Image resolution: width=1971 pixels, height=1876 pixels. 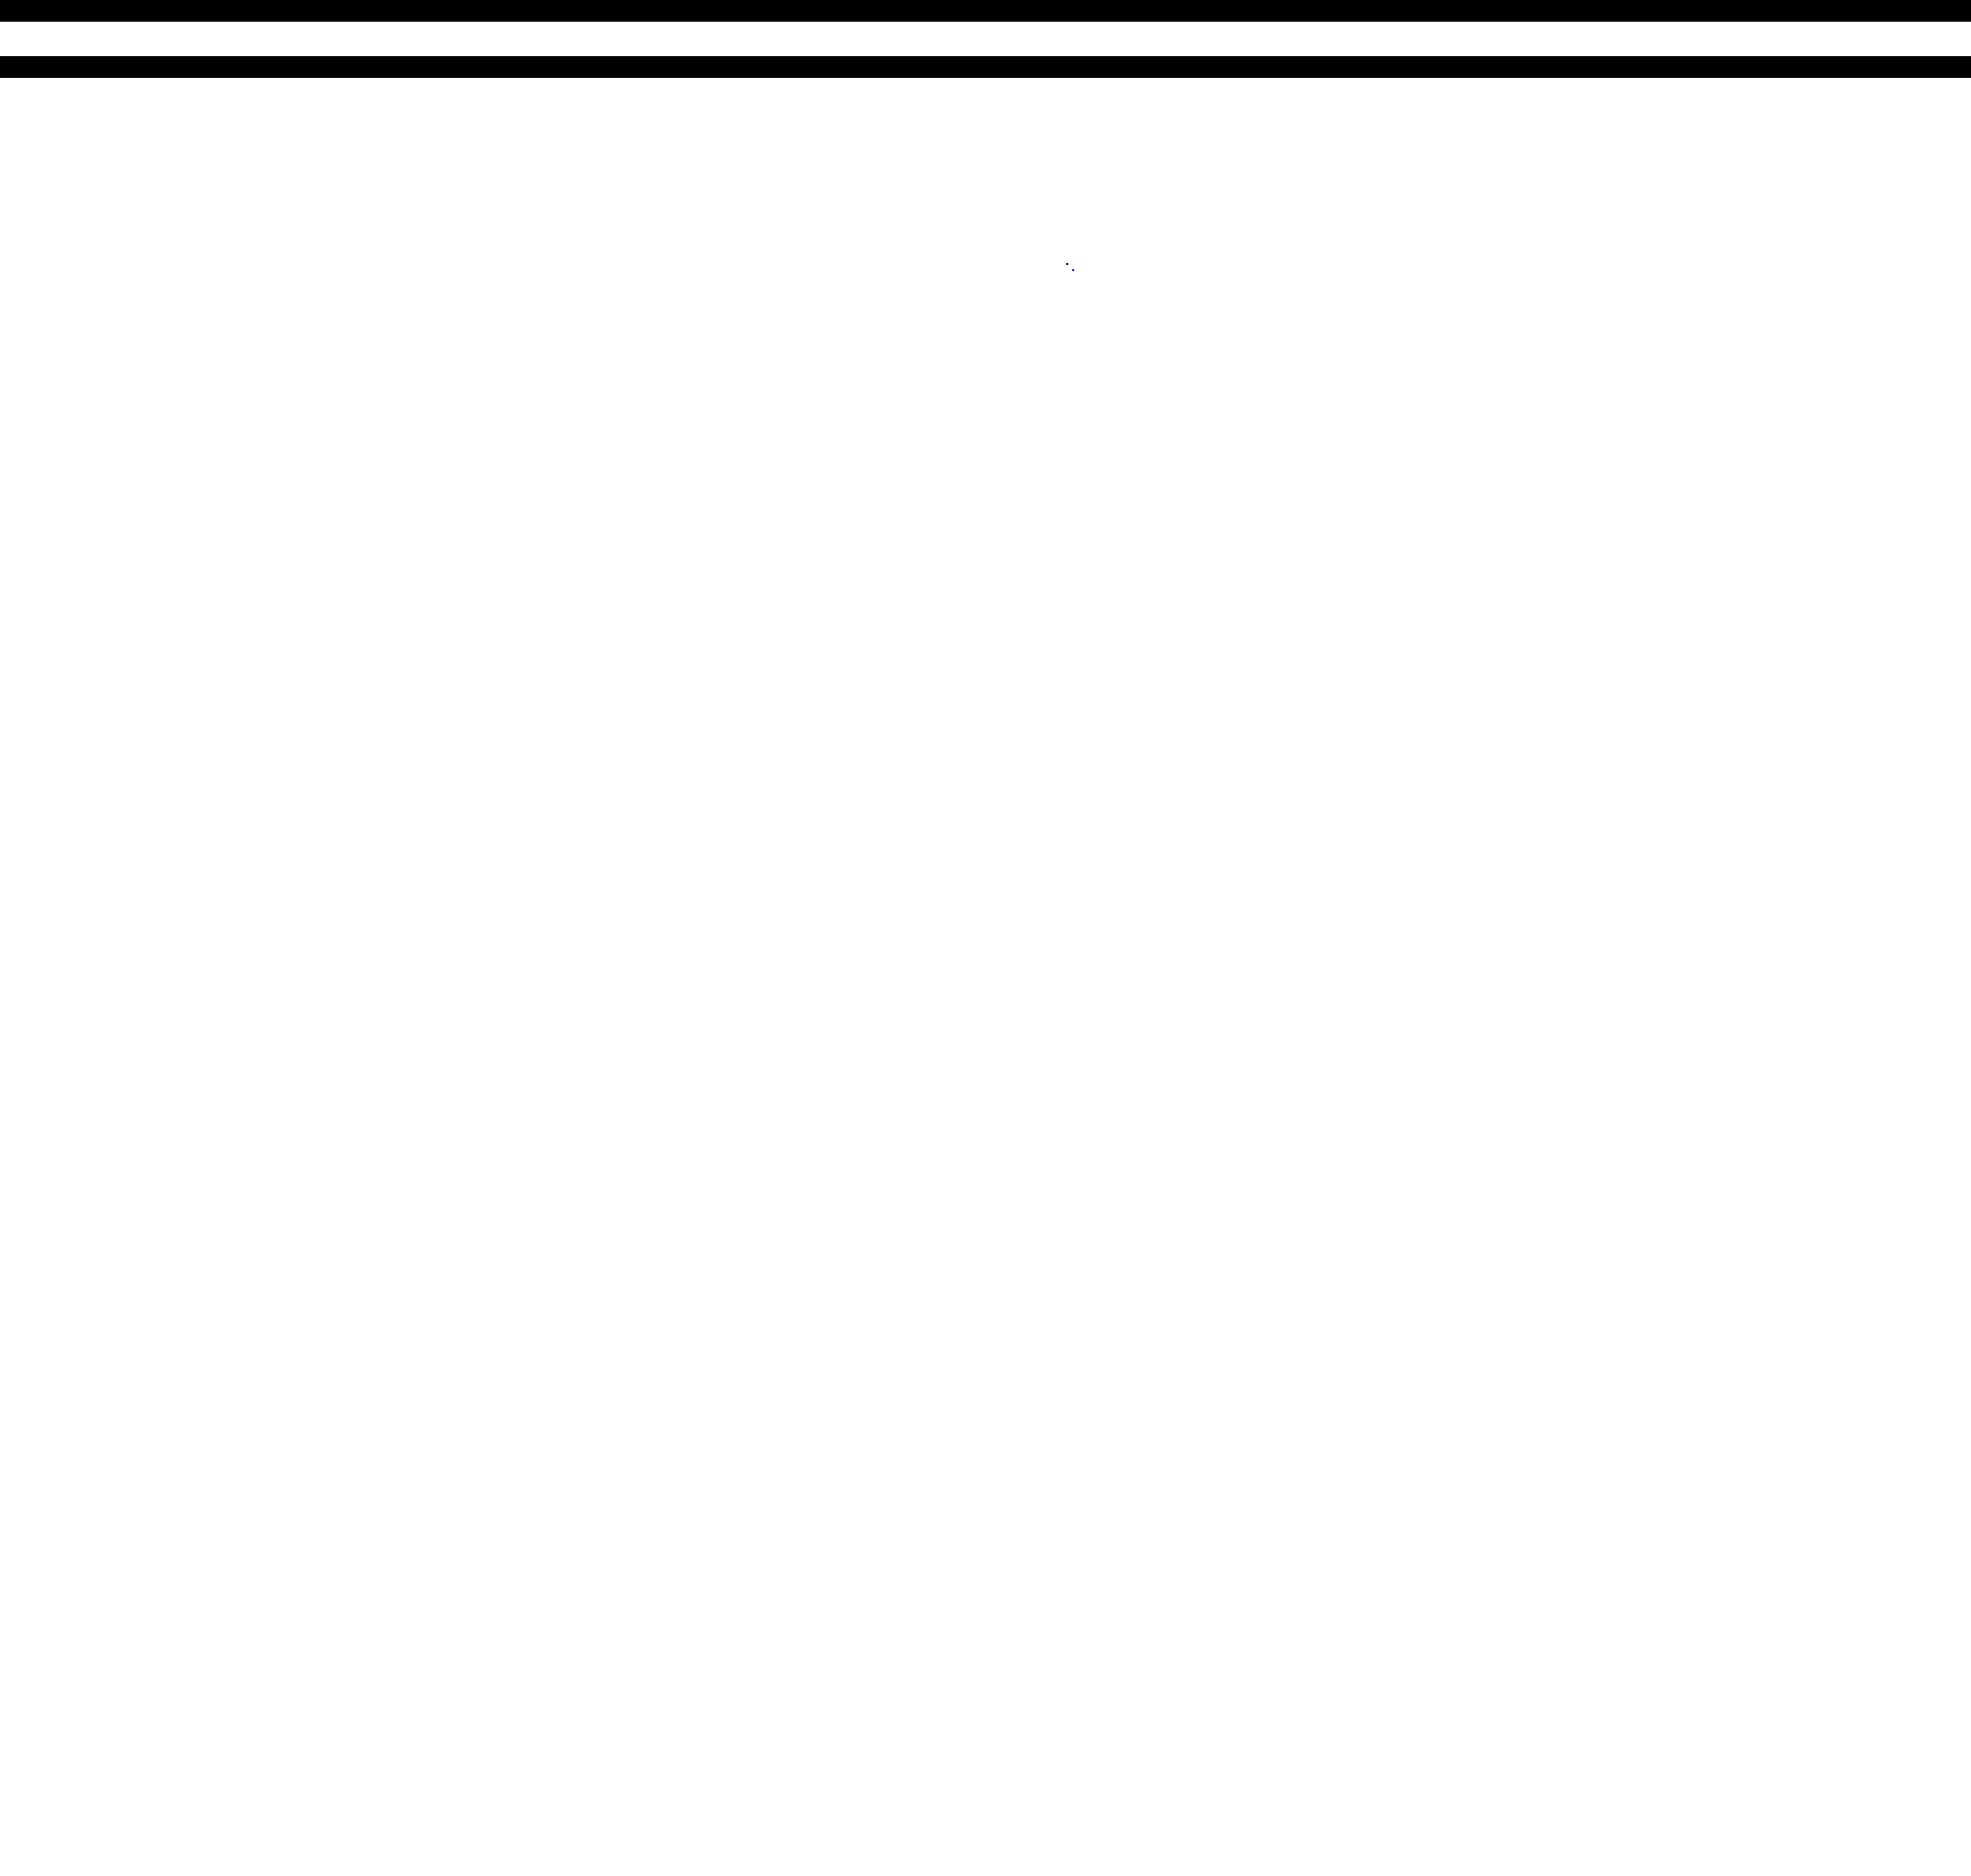 I want to click on historical-summary-titlebar, so click(x=985, y=67).